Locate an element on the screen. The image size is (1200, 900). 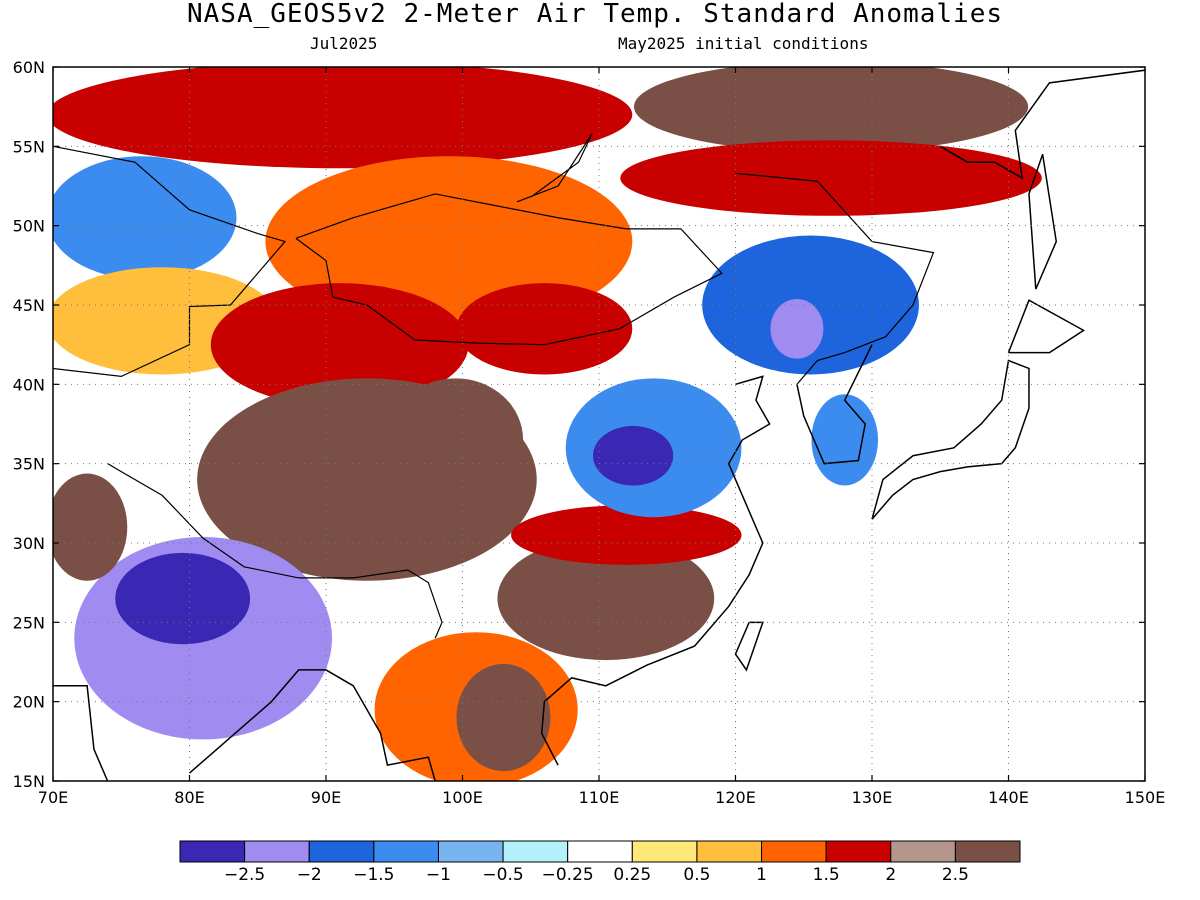
legend-label: 0.5 is located at coordinates (696, 875).